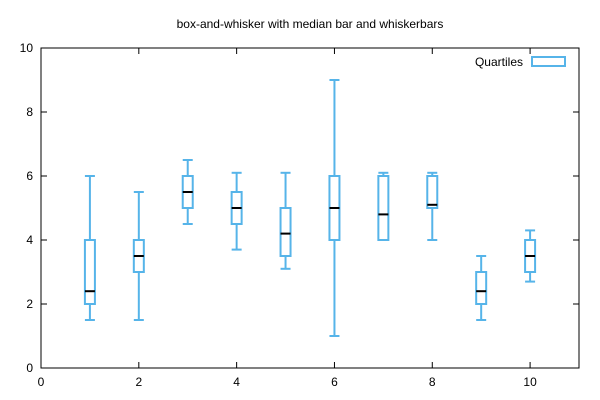 The height and width of the screenshot is (400, 600). I want to click on x-tick-label: 8, so click(432, 382).